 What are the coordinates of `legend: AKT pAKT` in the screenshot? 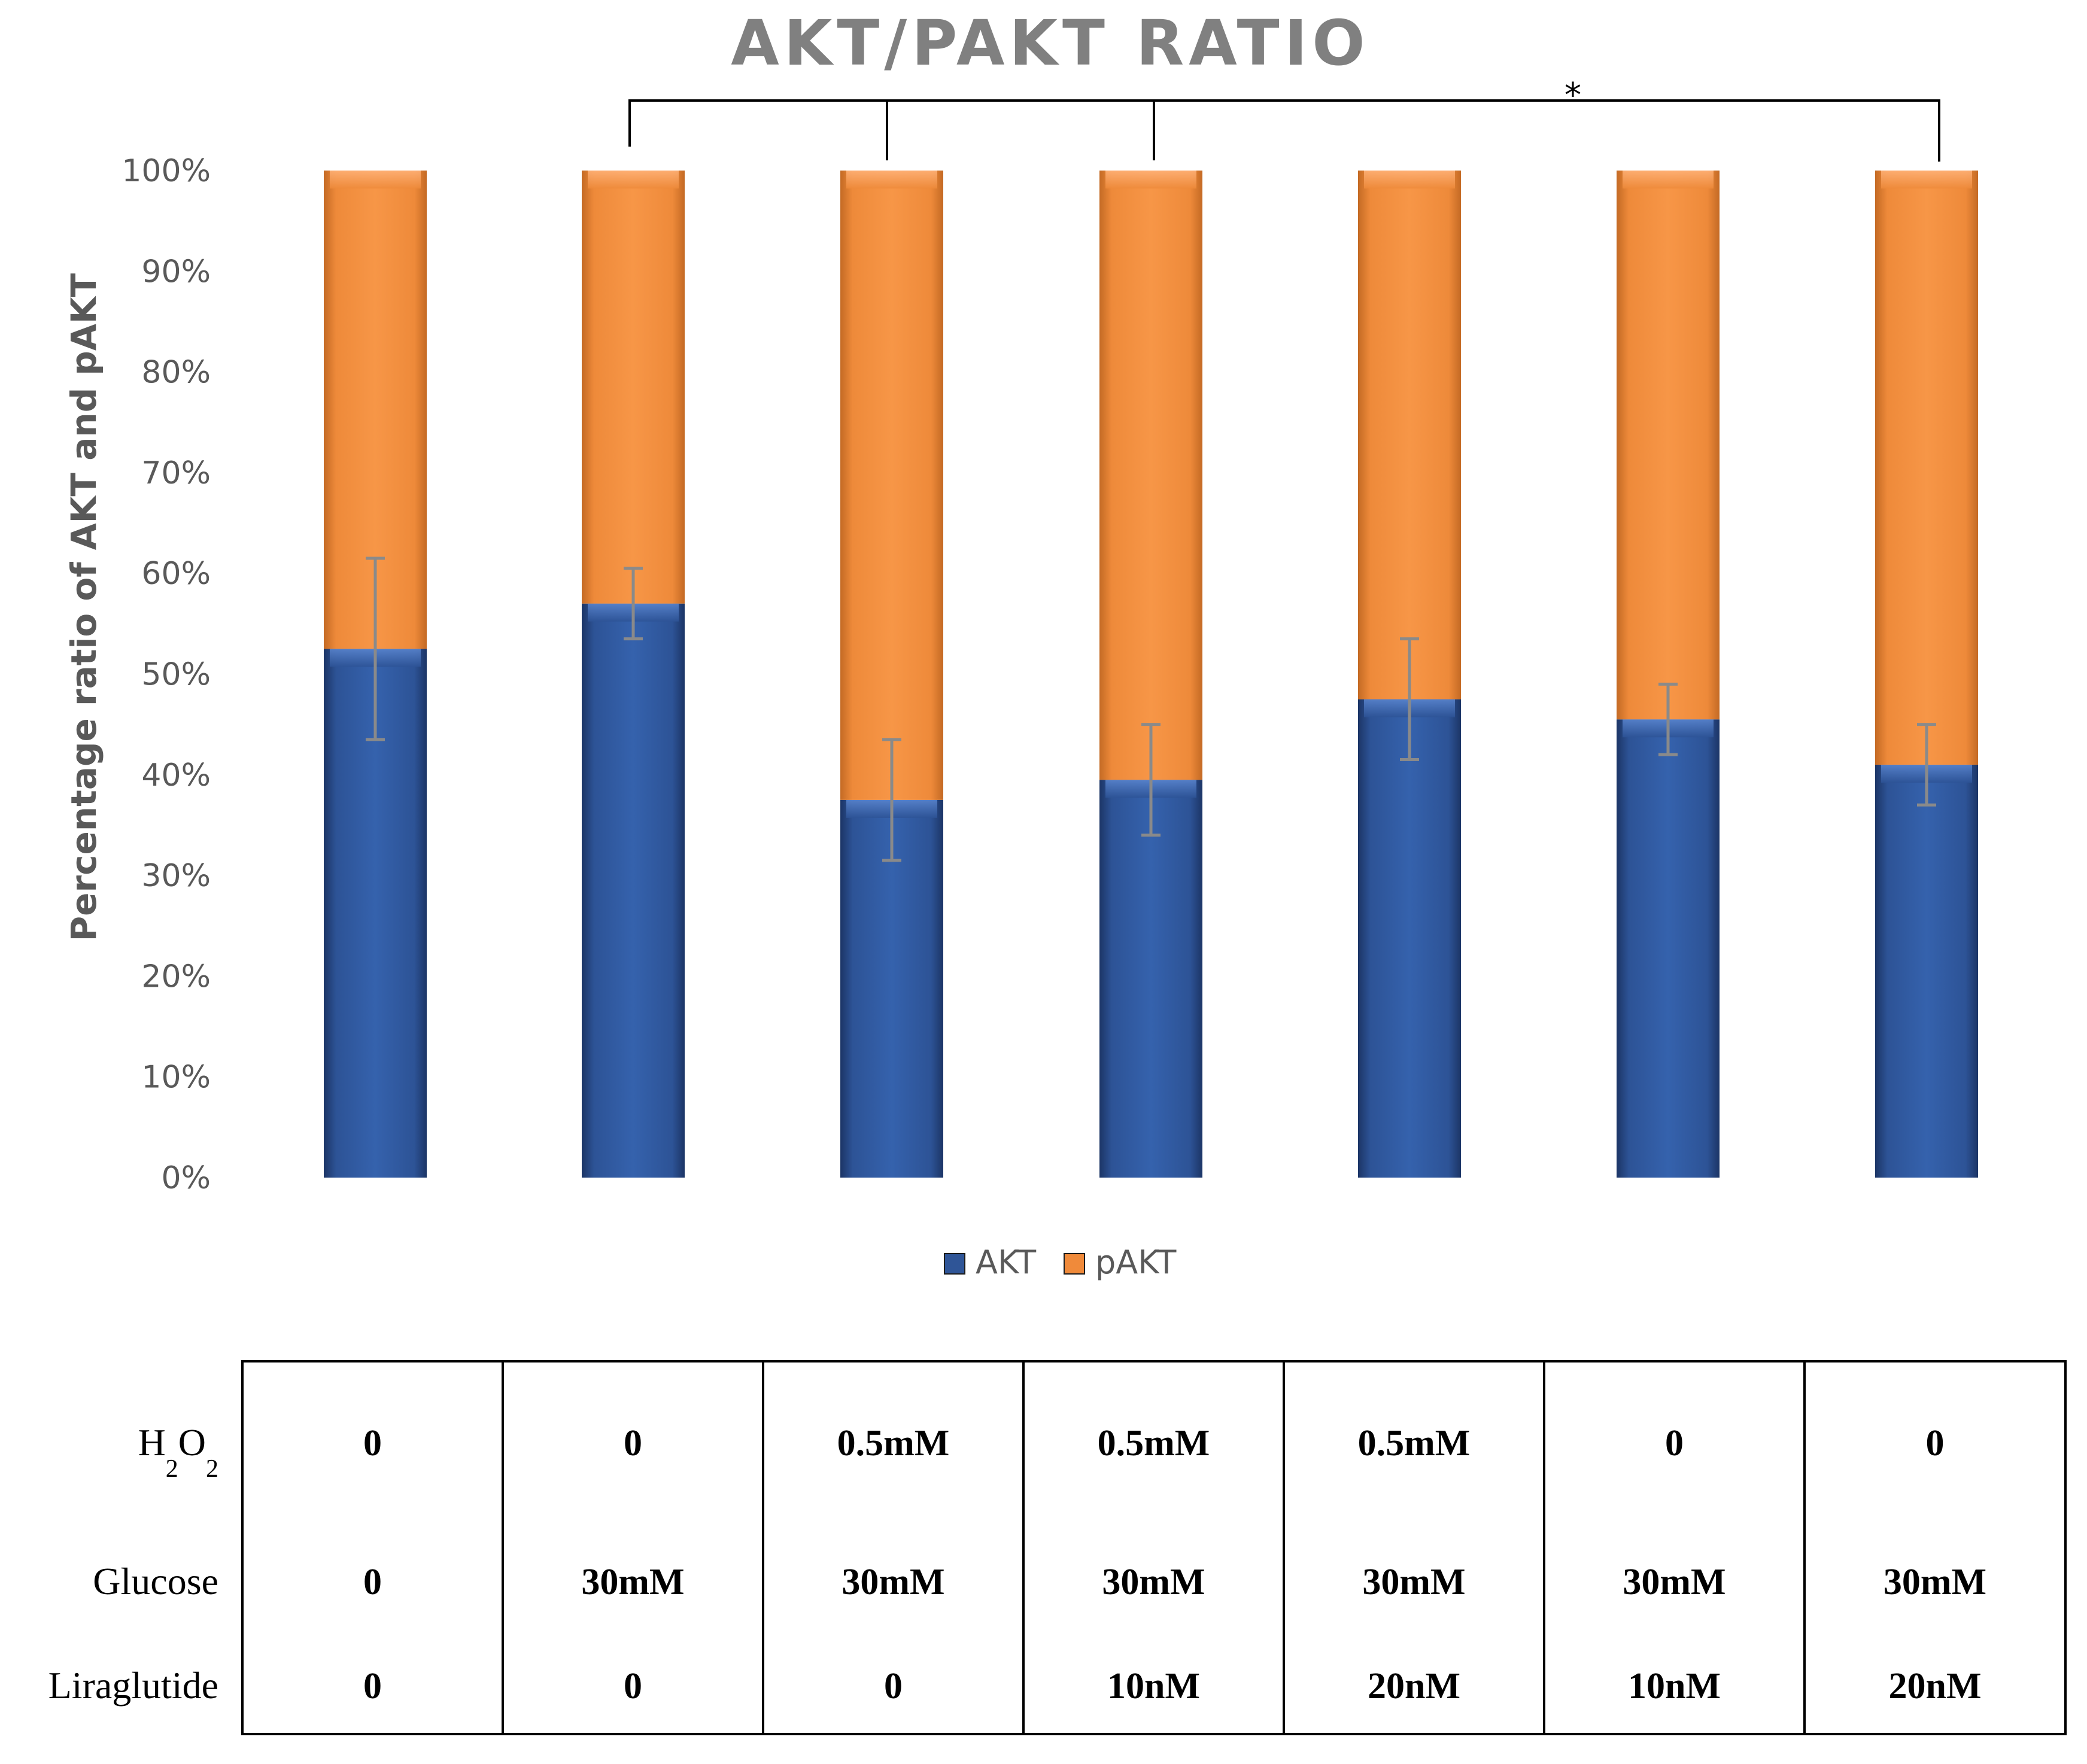 It's located at (1060, 1262).